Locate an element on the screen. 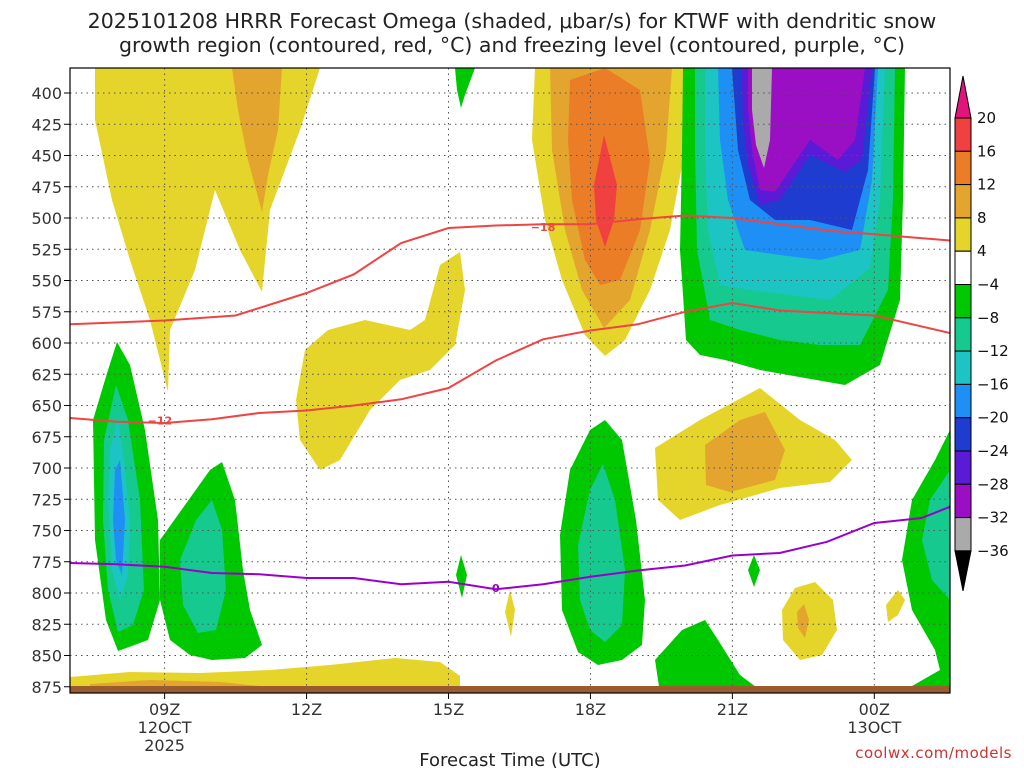 This screenshot has width=1024, height=768. y-tick-label-675: 675 is located at coordinates (46, 437).